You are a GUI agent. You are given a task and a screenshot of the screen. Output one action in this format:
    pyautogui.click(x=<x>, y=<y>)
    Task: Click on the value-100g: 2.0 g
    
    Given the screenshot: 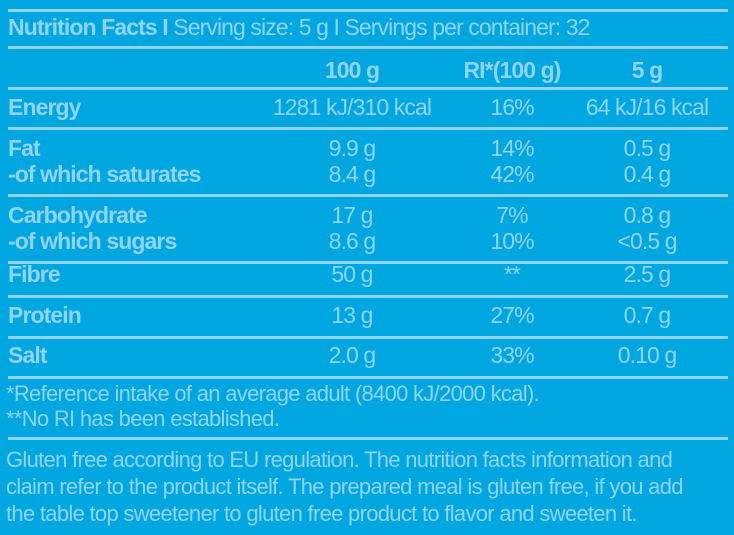 What is the action you would take?
    pyautogui.click(x=352, y=355)
    